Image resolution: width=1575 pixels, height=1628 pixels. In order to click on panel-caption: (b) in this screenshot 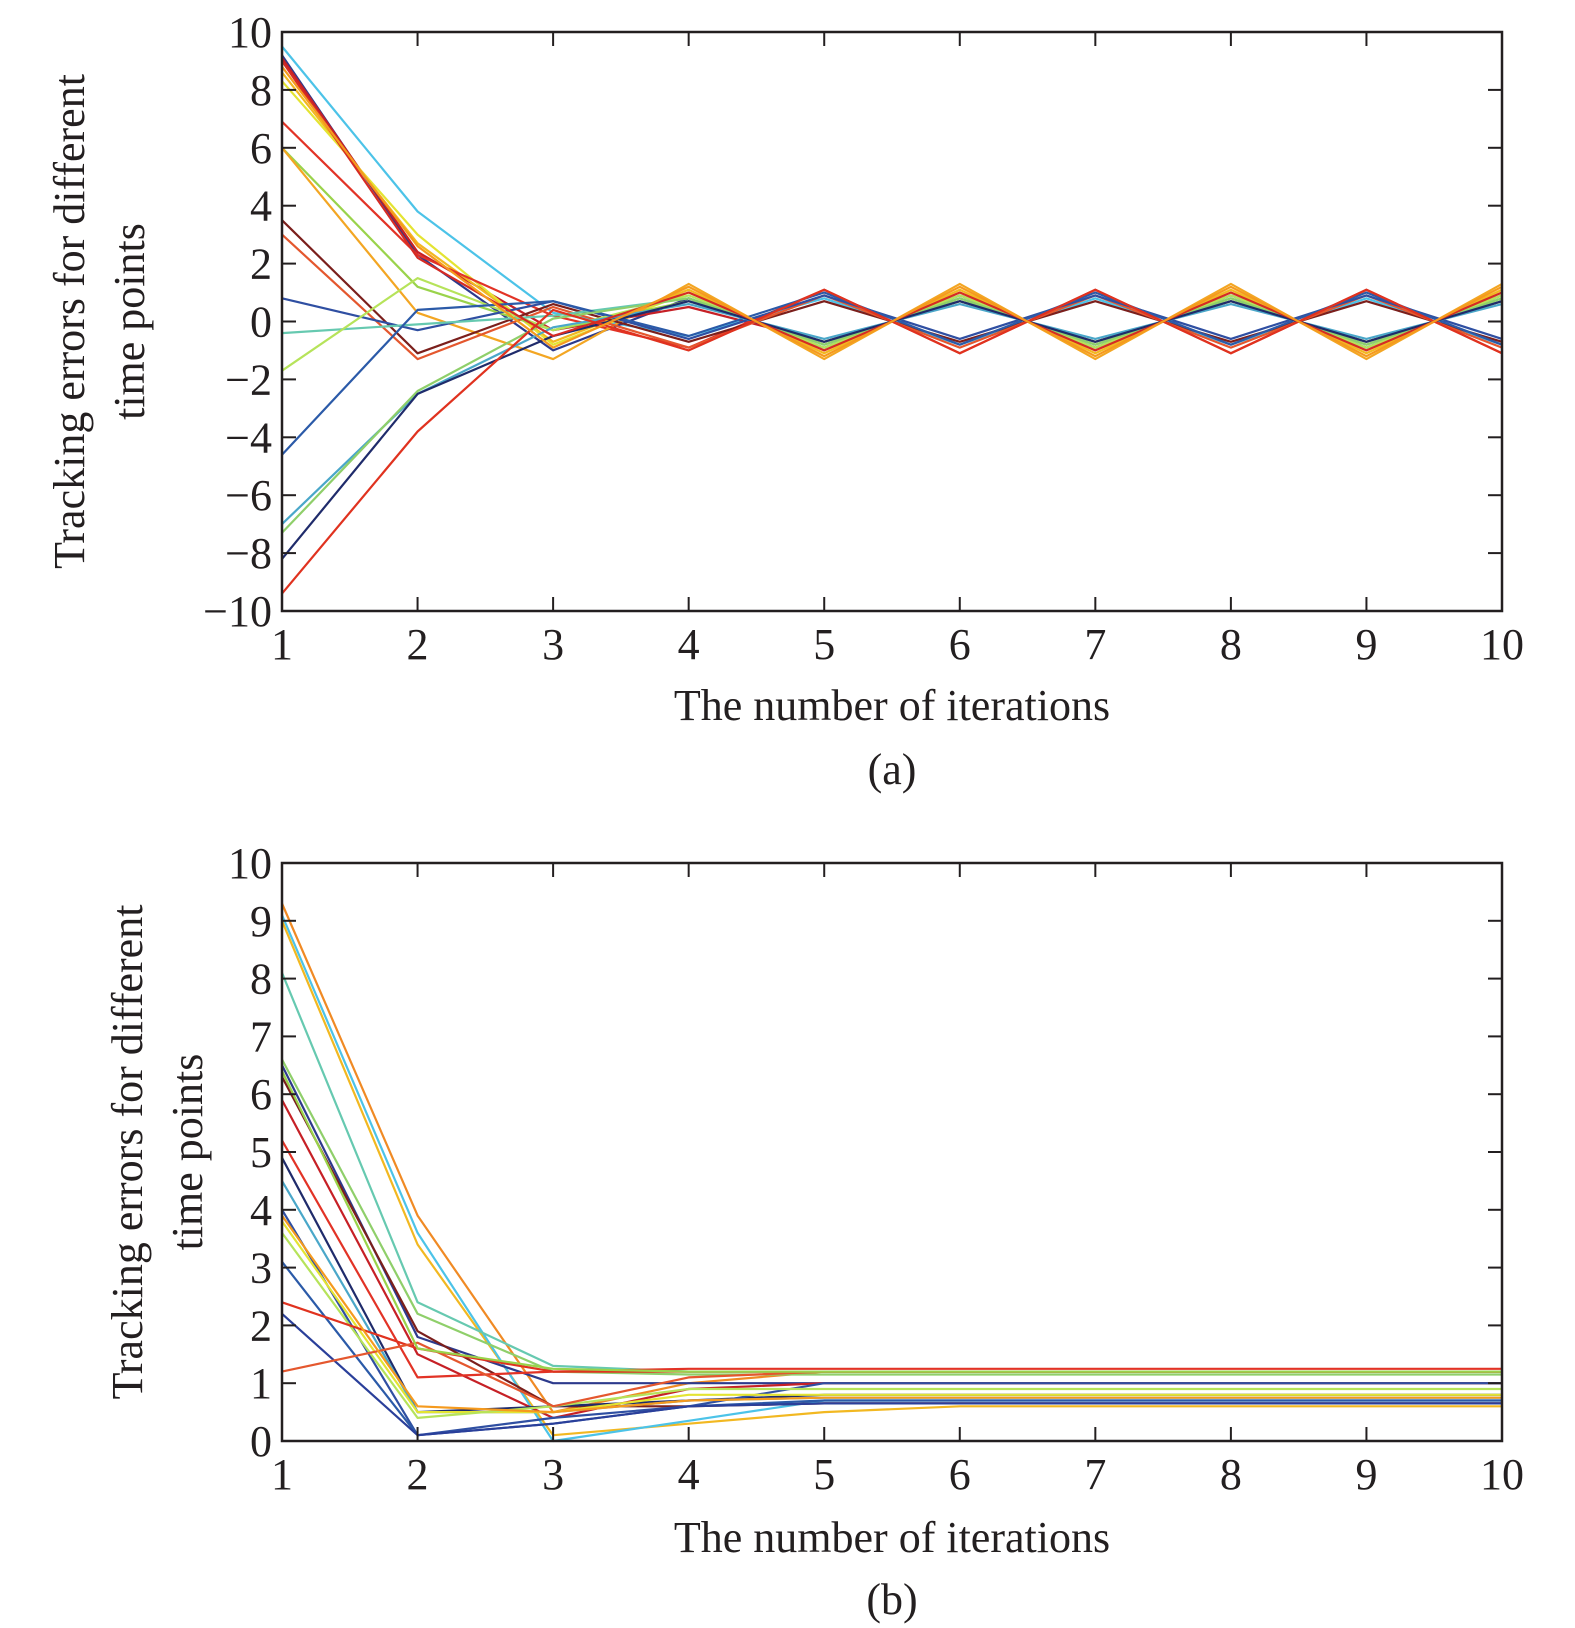, I will do `click(891, 1599)`.